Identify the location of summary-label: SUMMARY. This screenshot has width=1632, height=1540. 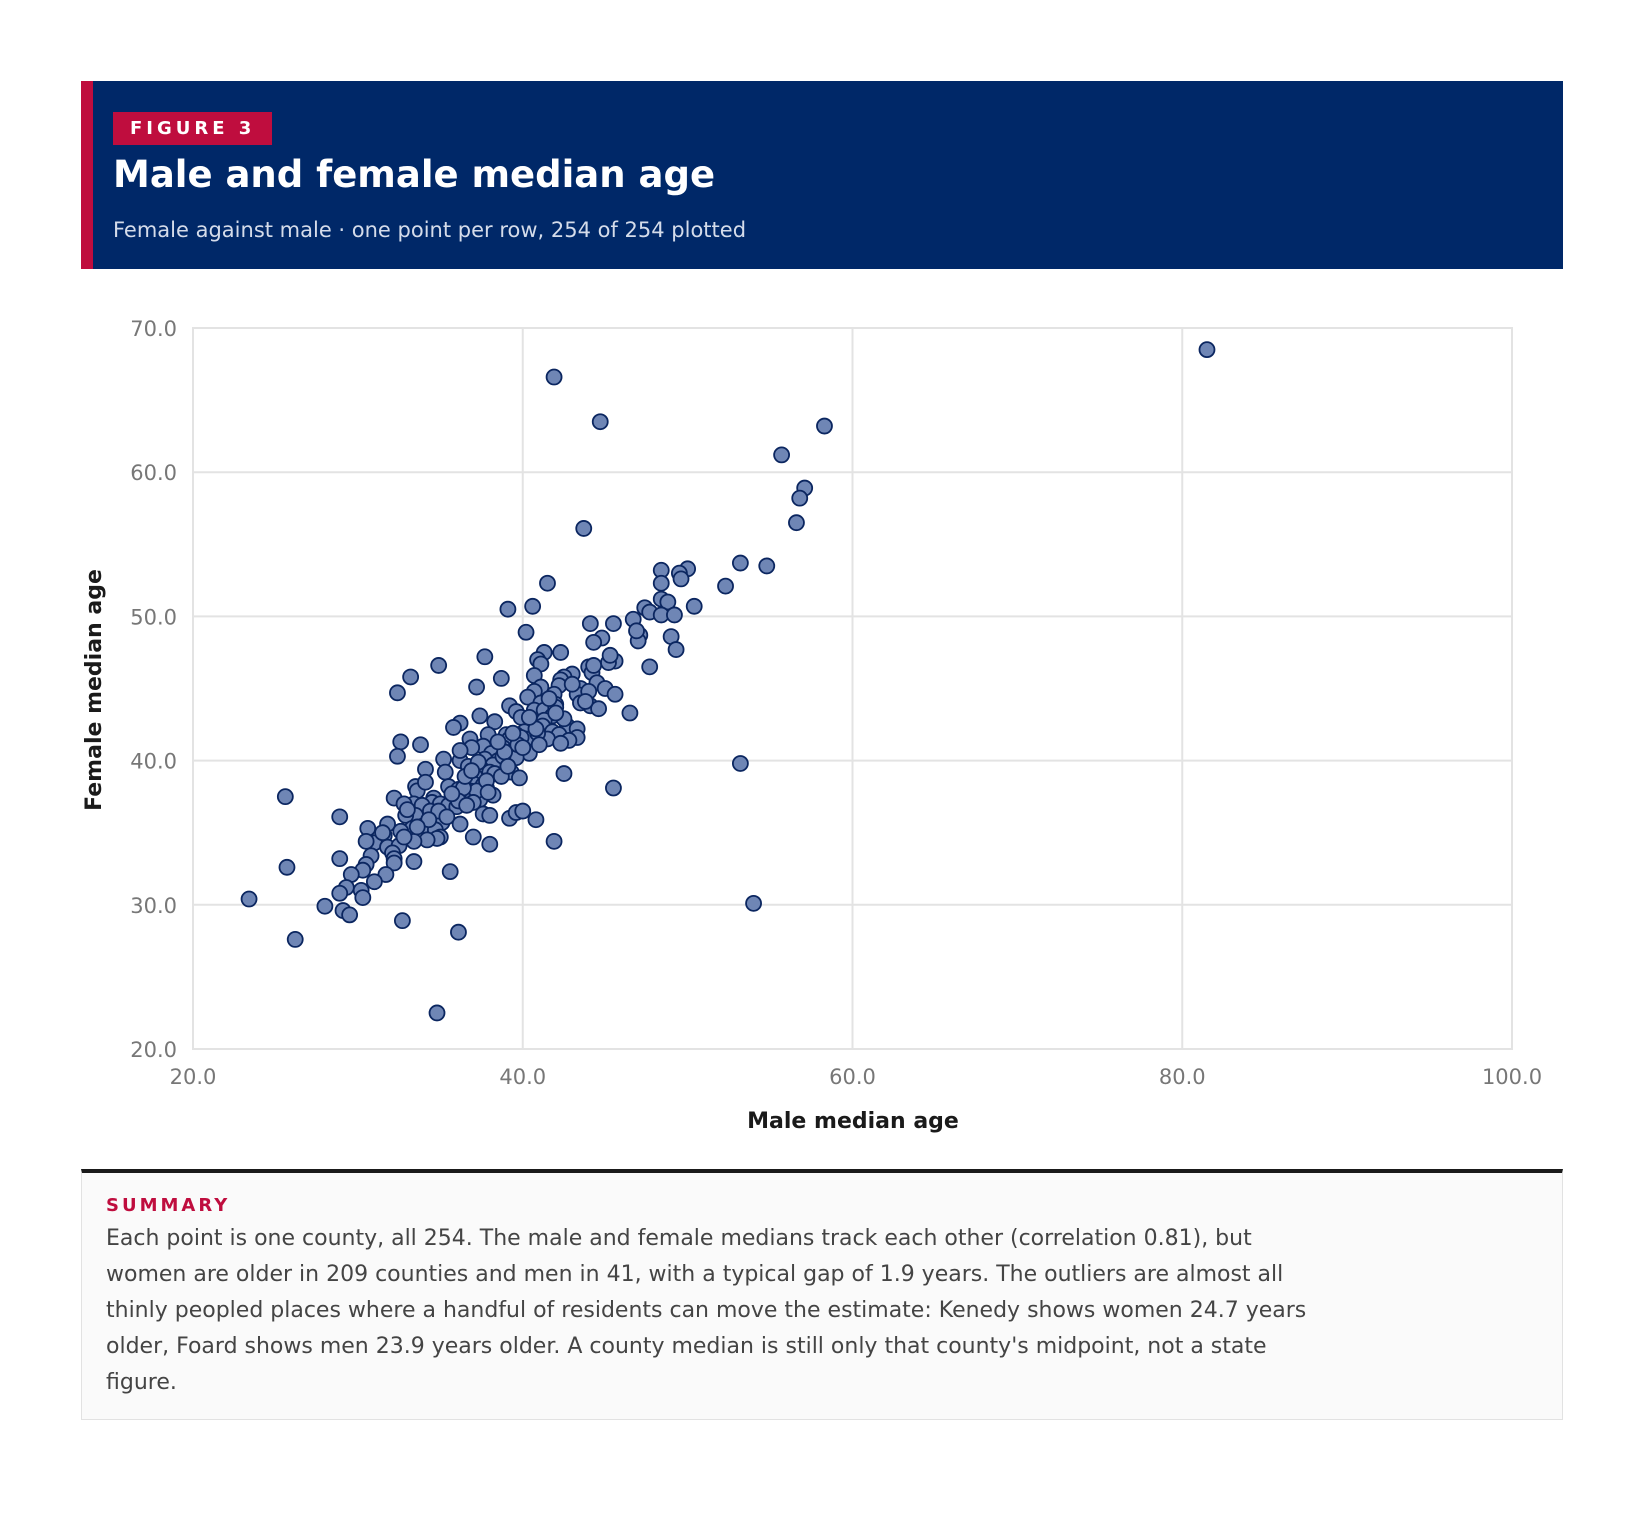
(168, 1205).